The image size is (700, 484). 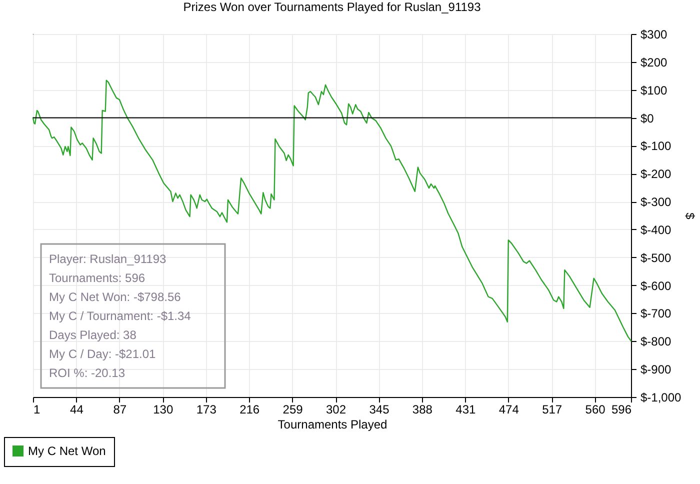 What do you see at coordinates (115, 297) in the screenshot?
I see `annotation: My C Net Won: -$798.56` at bounding box center [115, 297].